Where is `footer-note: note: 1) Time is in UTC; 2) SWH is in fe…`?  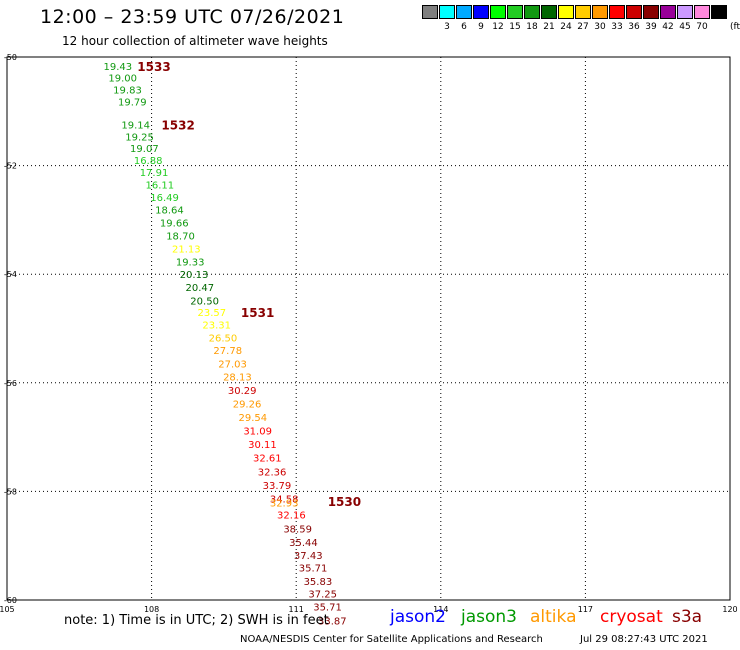 footer-note: note: 1) Time is in UTC; 2) SWH is in fe… is located at coordinates (196, 620).